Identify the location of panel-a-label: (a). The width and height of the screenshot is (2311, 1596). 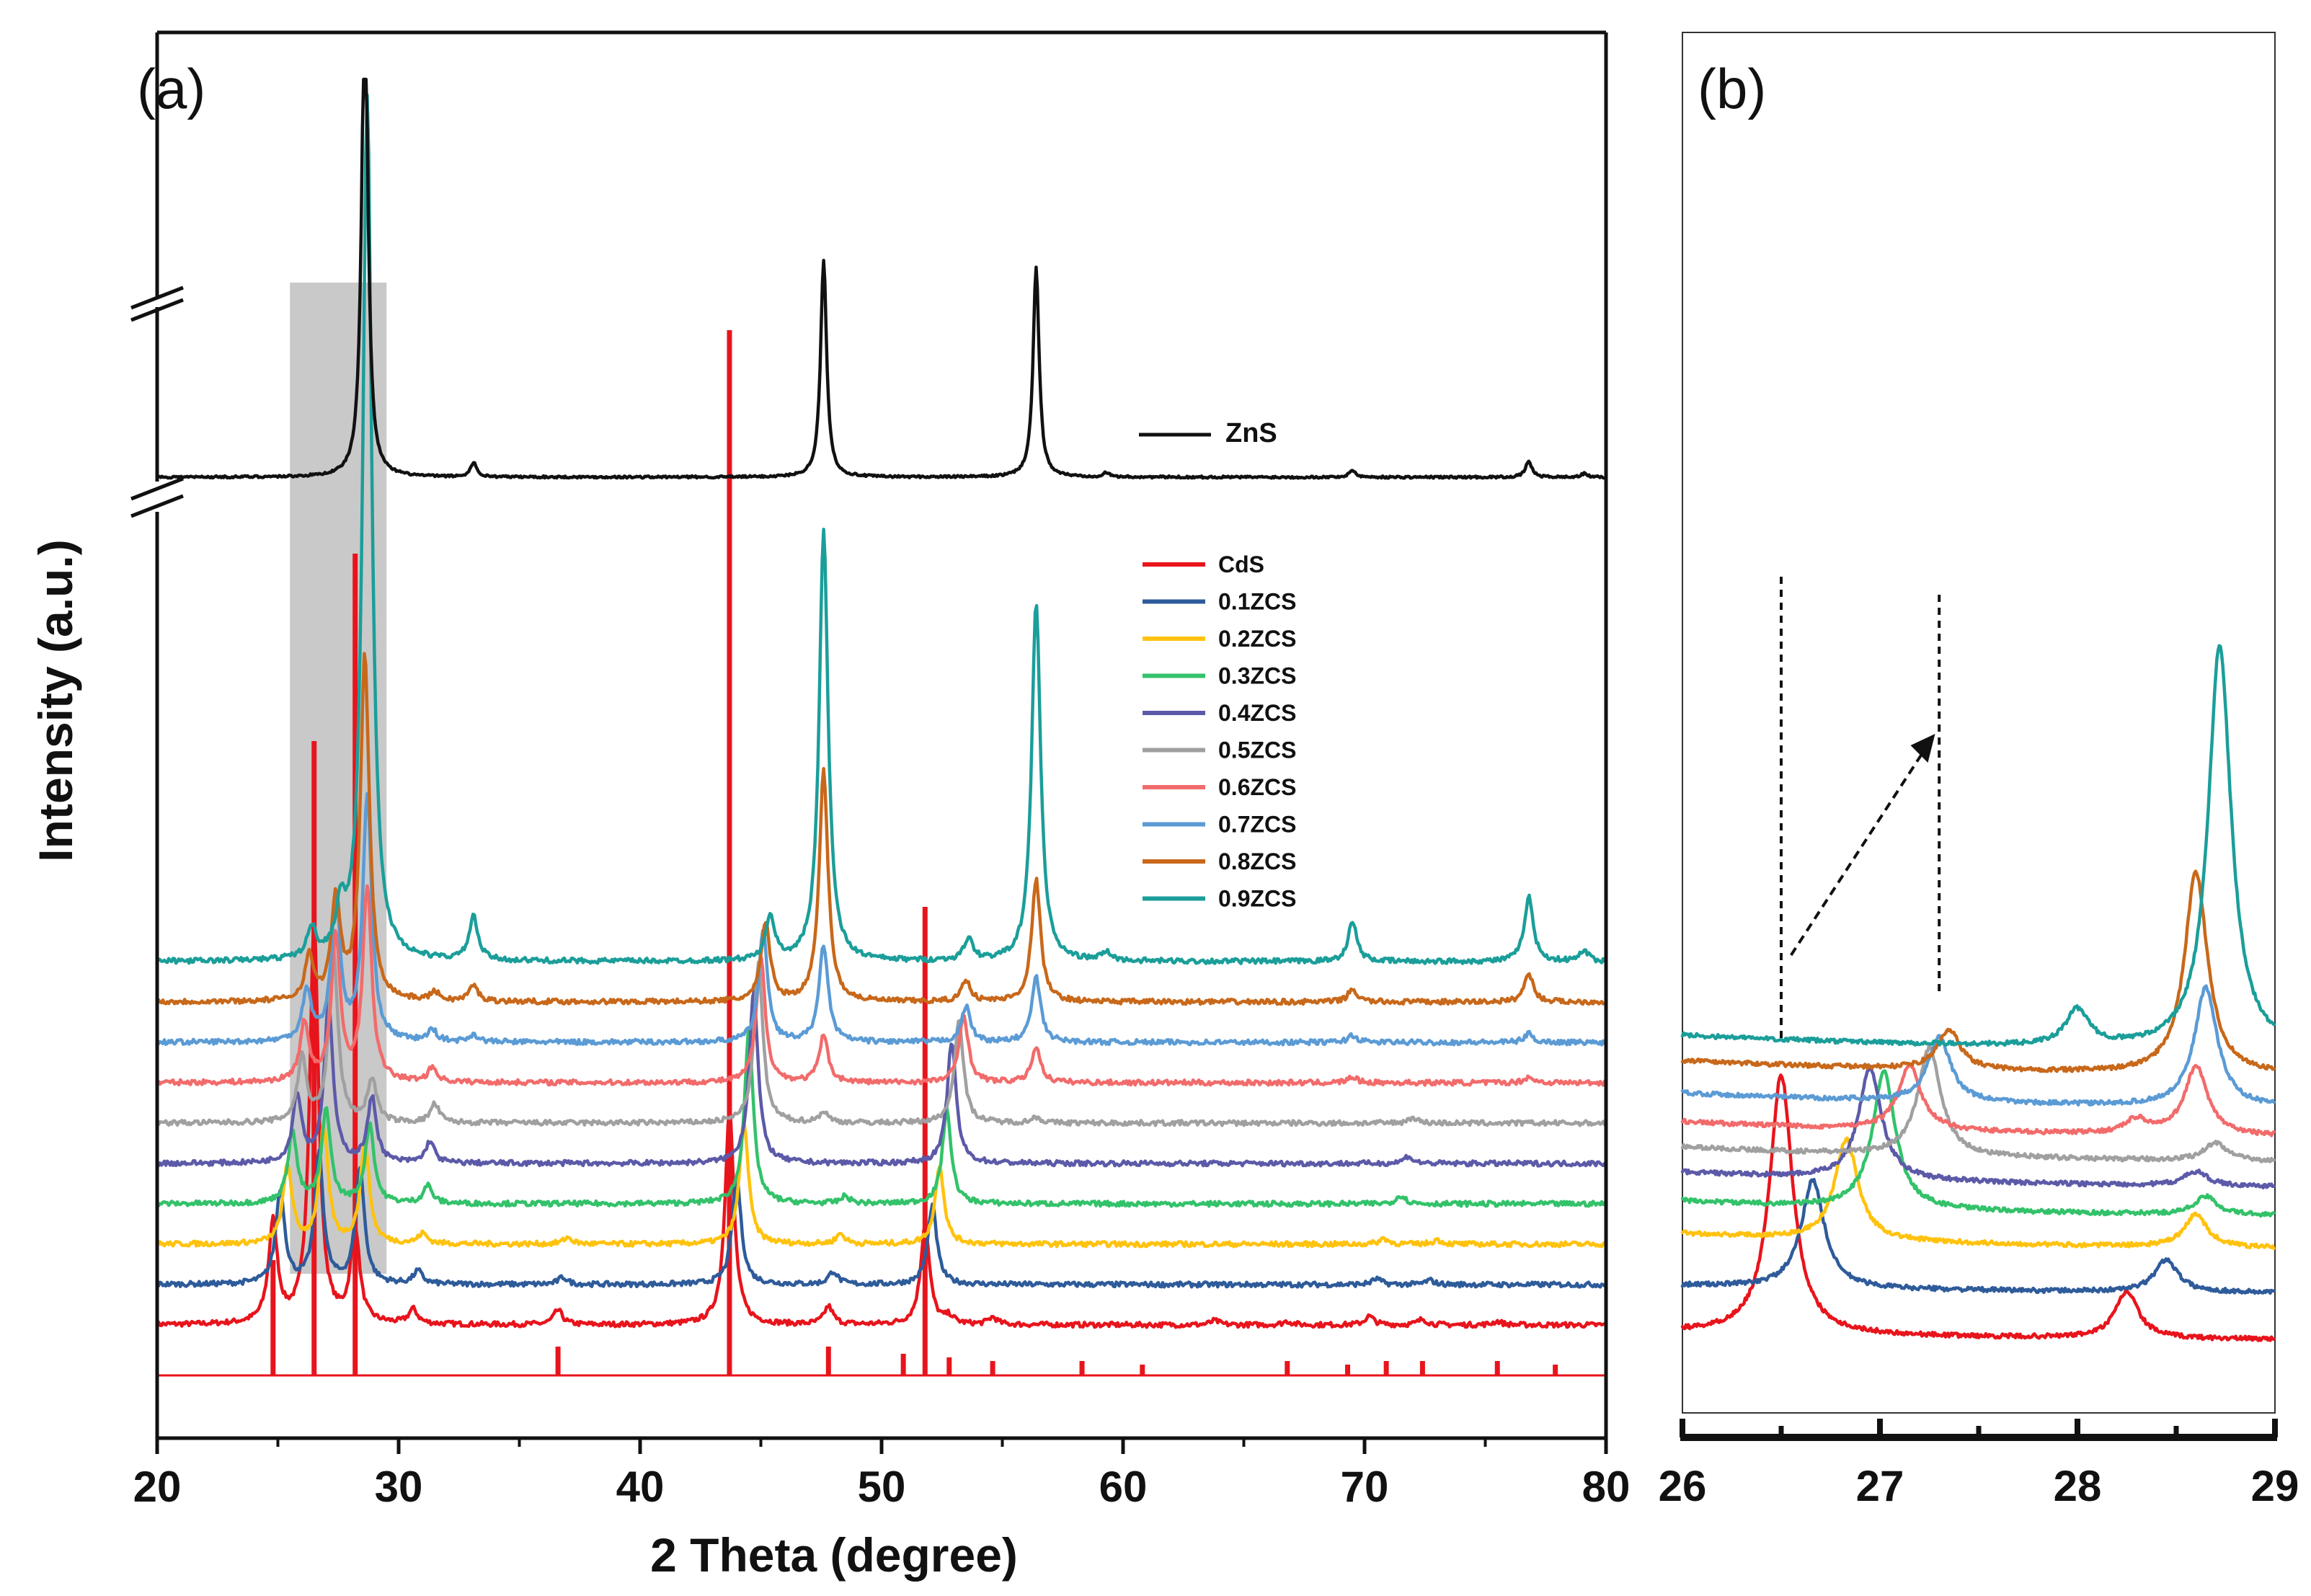
(171, 89).